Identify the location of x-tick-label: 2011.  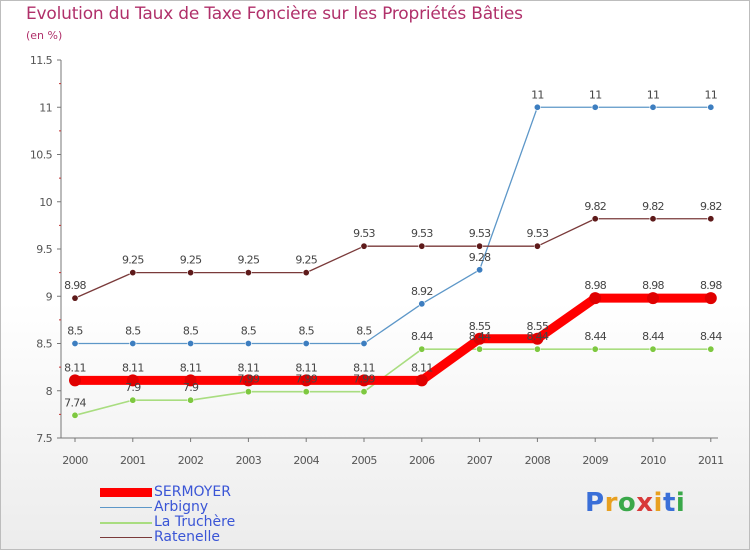
(711, 460).